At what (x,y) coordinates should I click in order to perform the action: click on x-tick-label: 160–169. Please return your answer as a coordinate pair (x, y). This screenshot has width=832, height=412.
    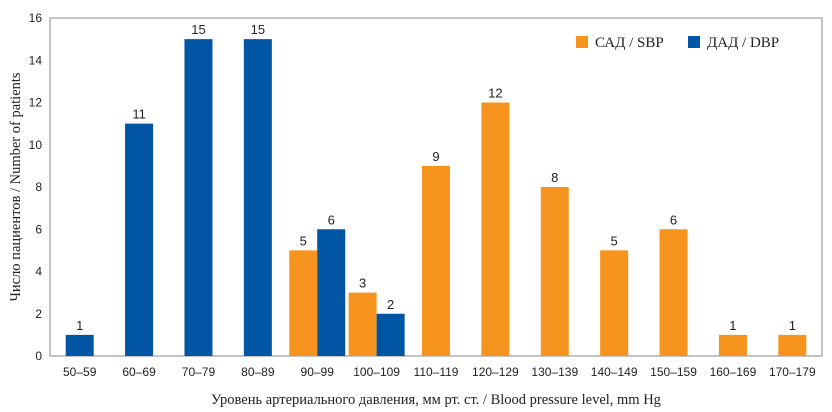
    Looking at the image, I should click on (733, 372).